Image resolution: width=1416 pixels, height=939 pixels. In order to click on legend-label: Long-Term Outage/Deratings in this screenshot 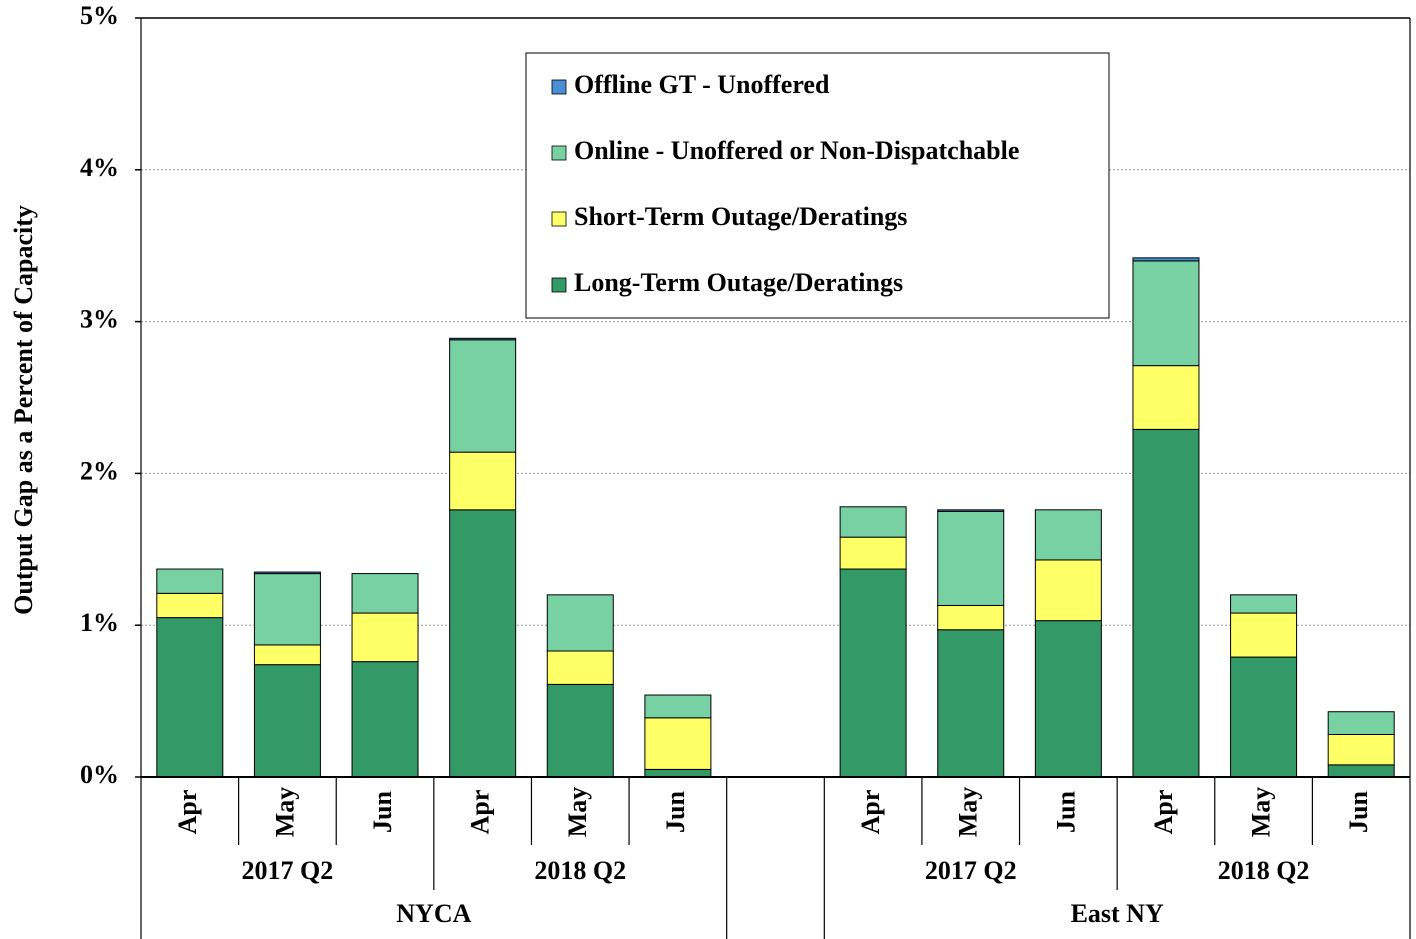, I will do `click(738, 282)`.